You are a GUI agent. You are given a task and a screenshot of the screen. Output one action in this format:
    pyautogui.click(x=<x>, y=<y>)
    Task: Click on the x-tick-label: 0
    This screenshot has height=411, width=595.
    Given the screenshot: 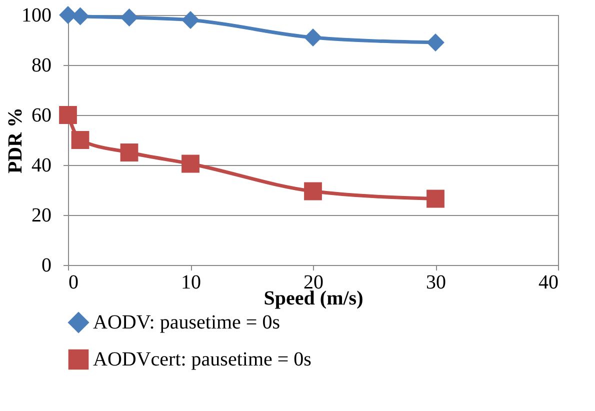 What is the action you would take?
    pyautogui.click(x=73, y=283)
    